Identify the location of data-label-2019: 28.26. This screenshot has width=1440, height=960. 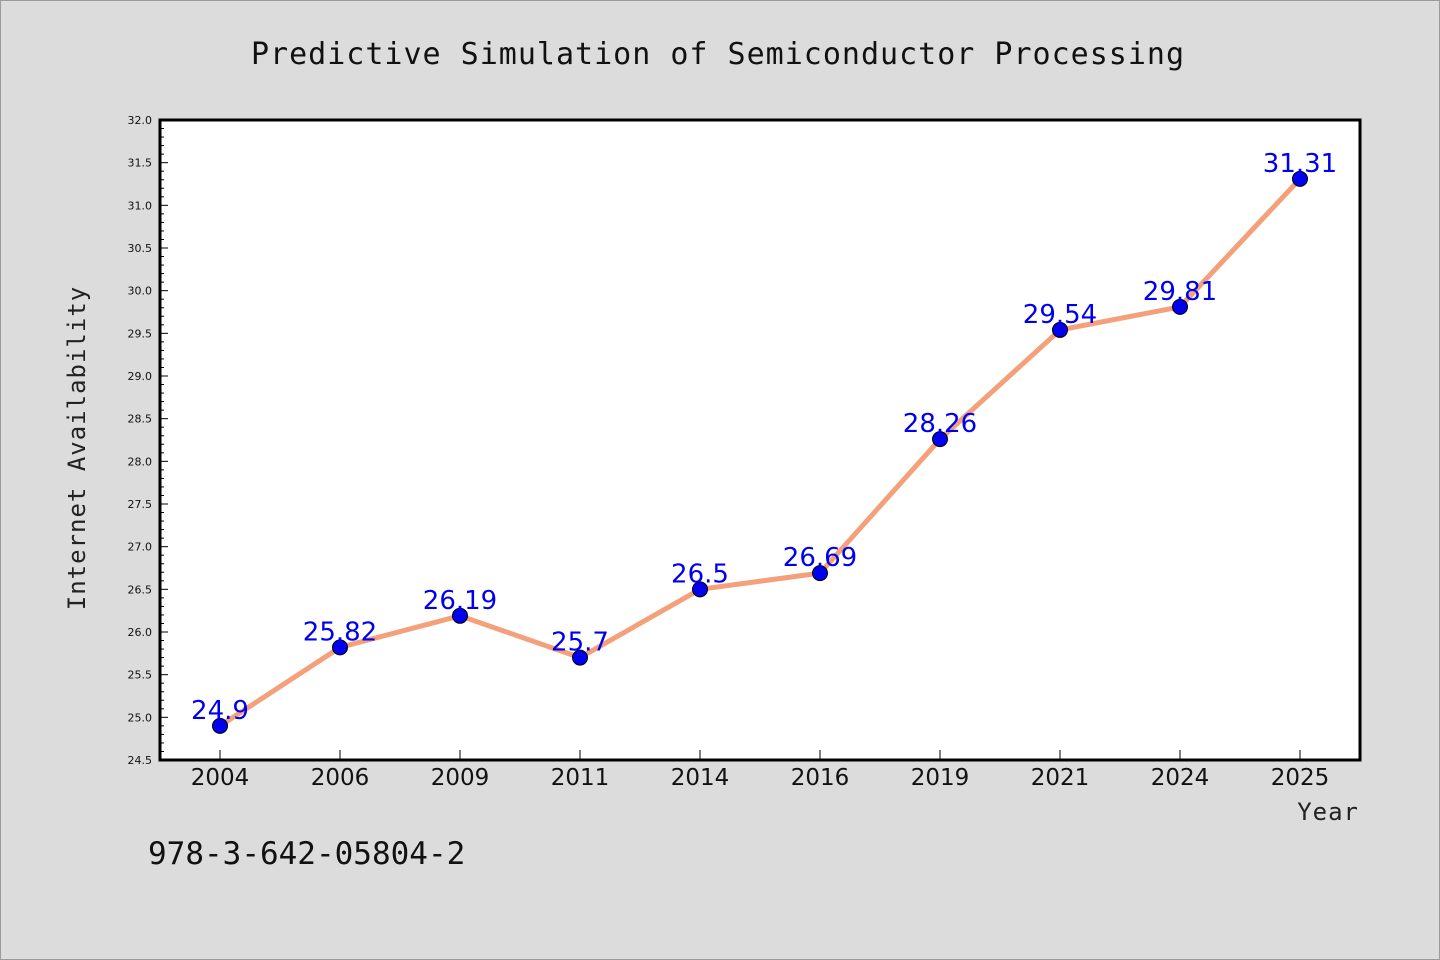
(940, 424).